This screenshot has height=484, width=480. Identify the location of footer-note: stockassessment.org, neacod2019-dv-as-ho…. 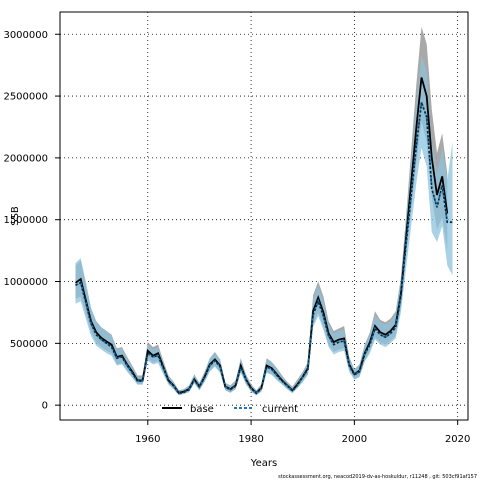
(377, 477).